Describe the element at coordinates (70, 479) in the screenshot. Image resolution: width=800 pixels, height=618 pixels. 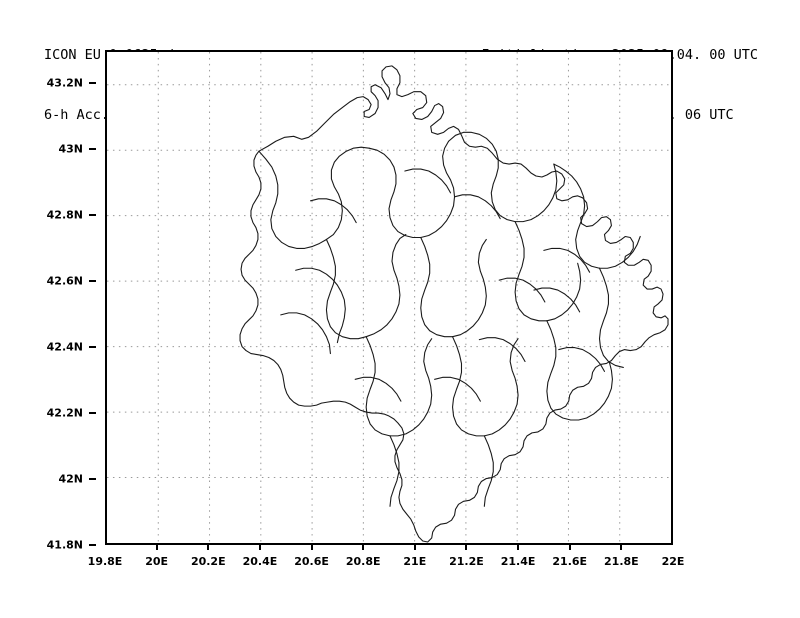
I see `y-tick-label: 42N` at that location.